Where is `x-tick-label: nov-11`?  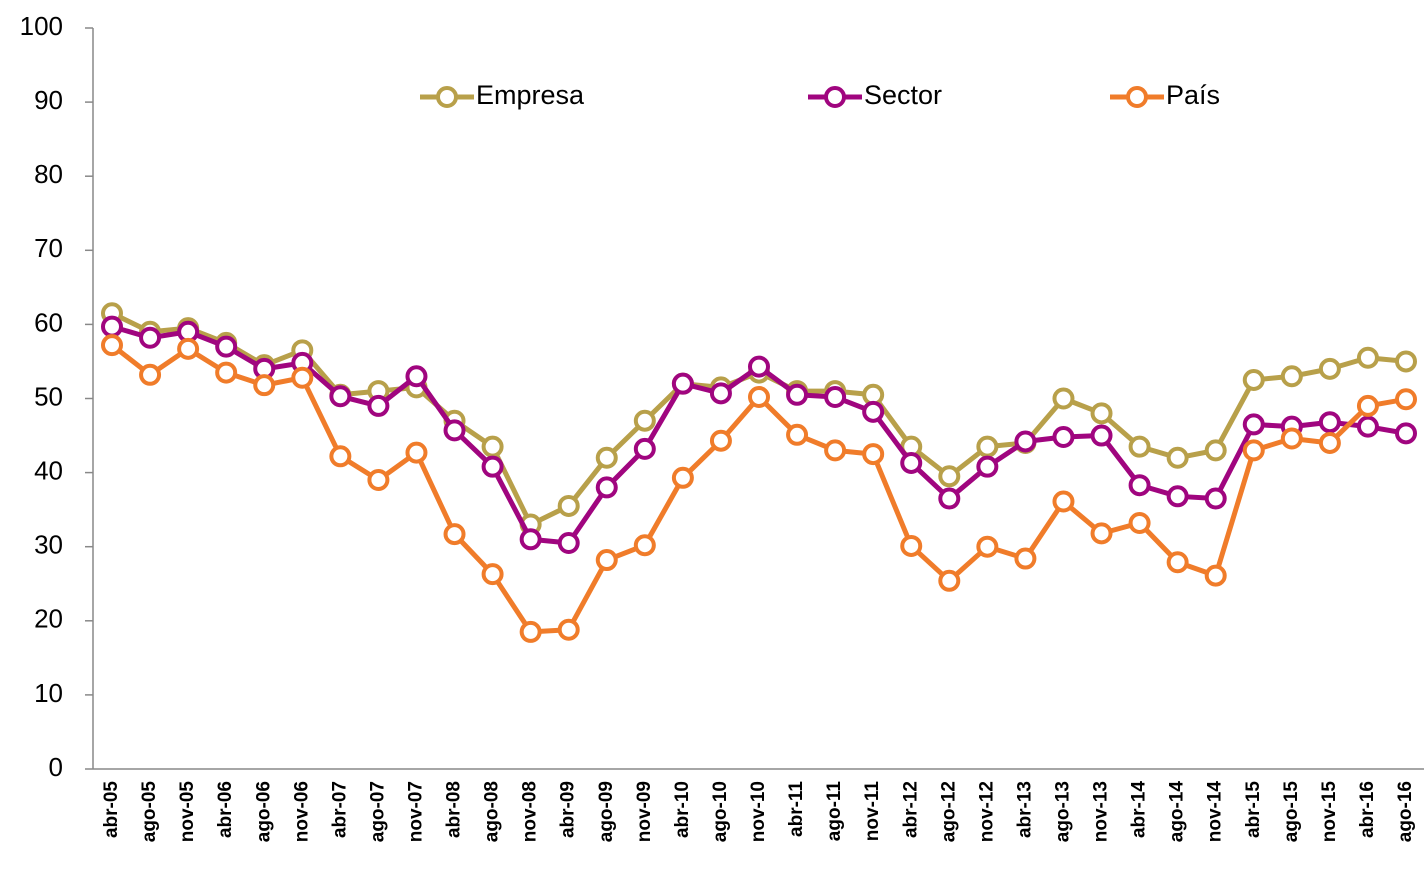 x-tick-label: nov-11 is located at coordinates (872, 811).